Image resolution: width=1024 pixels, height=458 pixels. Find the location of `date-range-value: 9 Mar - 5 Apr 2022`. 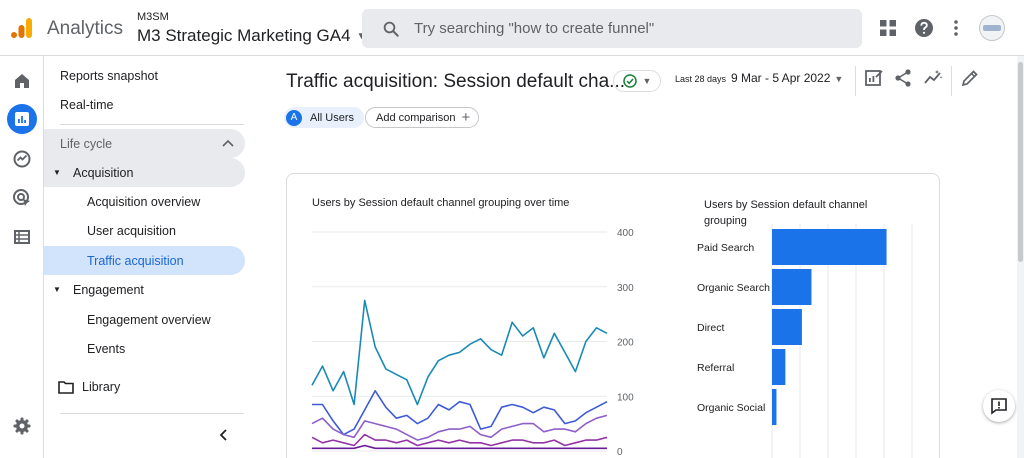

date-range-value: 9 Mar - 5 Apr 2022 is located at coordinates (781, 78).